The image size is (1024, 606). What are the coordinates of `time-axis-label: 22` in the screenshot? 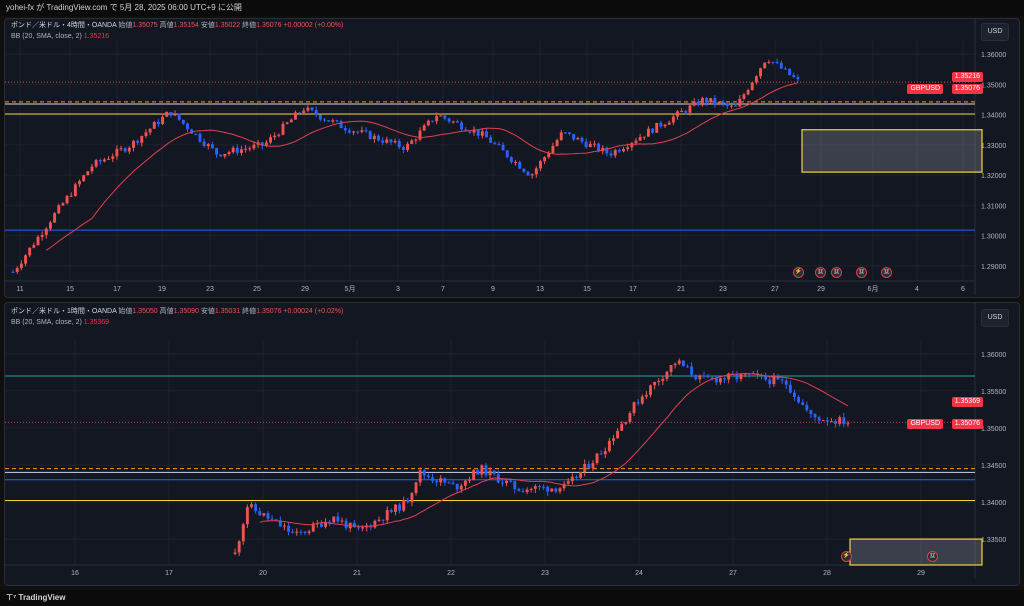 It's located at (451, 573).